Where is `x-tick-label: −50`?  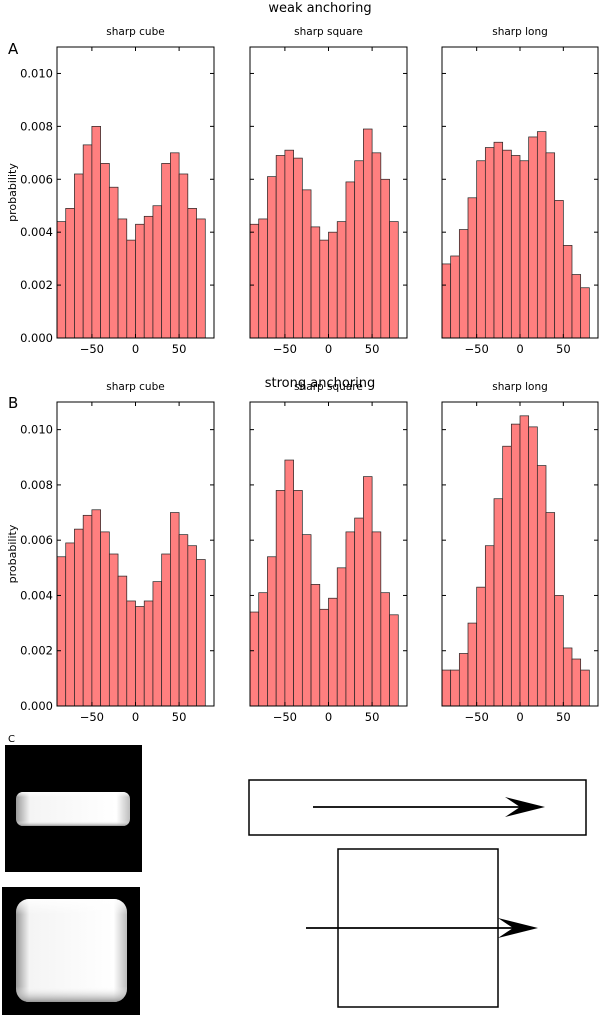
x-tick-label: −50 is located at coordinates (285, 717).